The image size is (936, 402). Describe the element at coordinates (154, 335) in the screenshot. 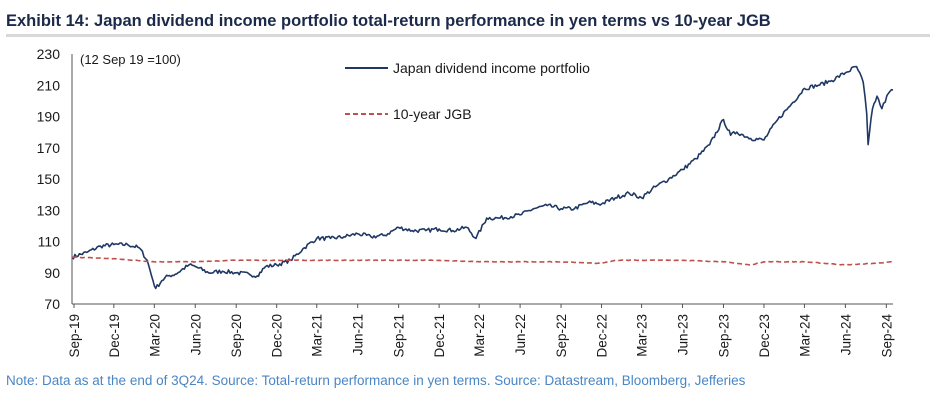

I see `x-tick-label: Mar-20` at that location.